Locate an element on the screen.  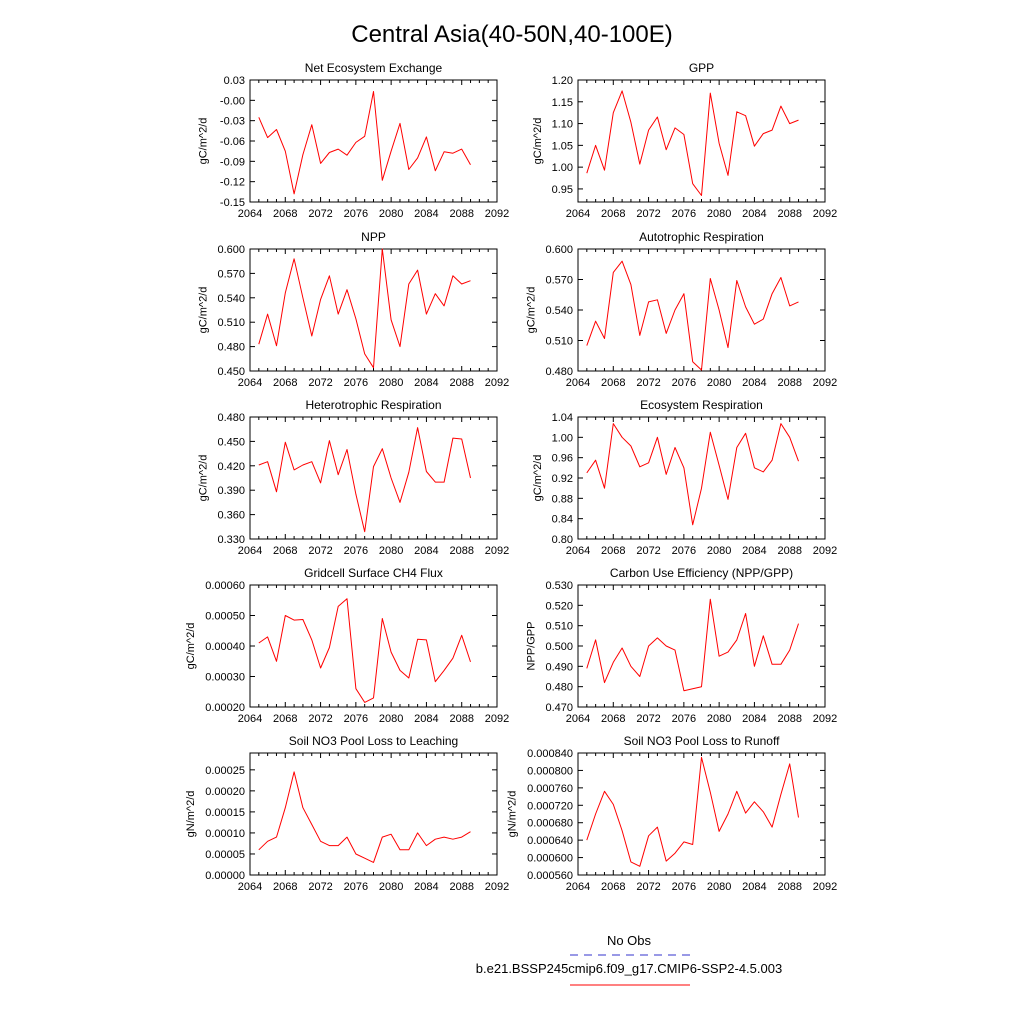
panel-title: Ecosystem Respiration is located at coordinates (701, 405).